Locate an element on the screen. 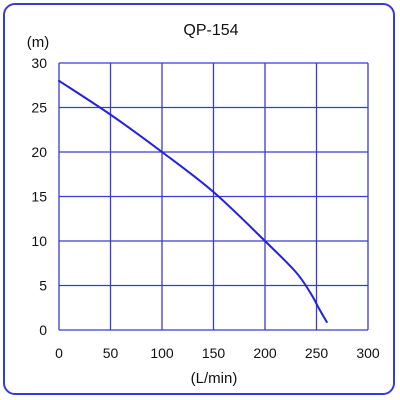 Image resolution: width=400 pixels, height=400 pixels. y-tick-label: 30 is located at coordinates (39, 63).